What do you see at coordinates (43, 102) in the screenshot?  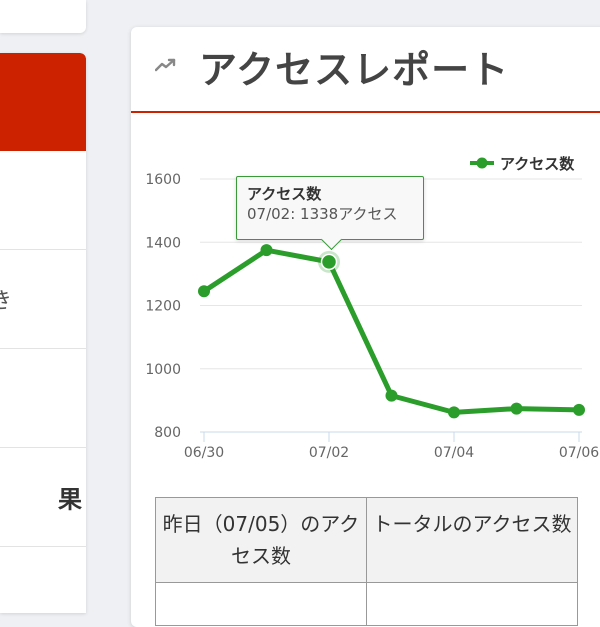 I see `sidebar-item-active` at bounding box center [43, 102].